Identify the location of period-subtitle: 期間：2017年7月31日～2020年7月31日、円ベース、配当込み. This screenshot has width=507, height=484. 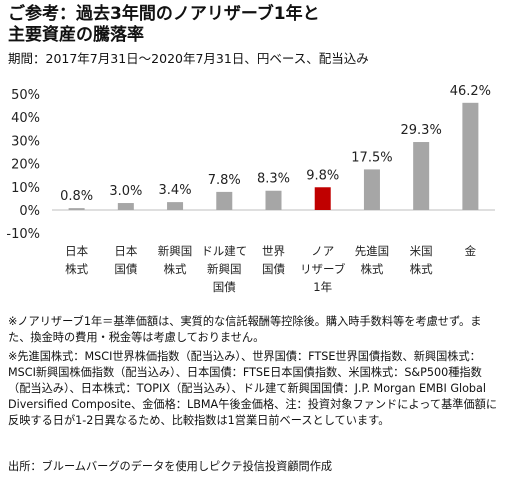
(188, 58).